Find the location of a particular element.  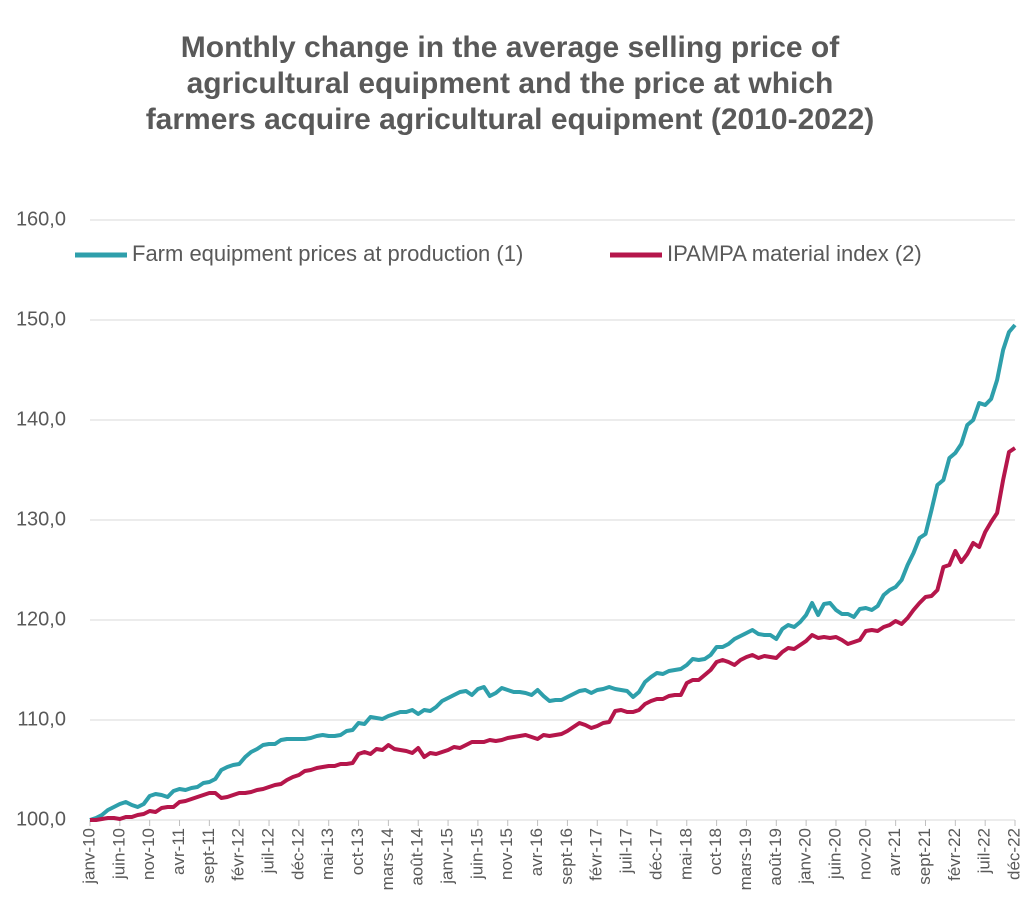

legend-label: Farm equipment prices at production (1) is located at coordinates (327, 253).